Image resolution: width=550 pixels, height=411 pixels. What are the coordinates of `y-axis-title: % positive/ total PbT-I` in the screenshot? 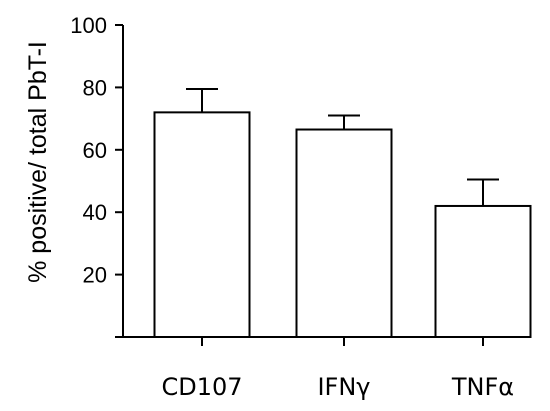 It's located at (38, 162).